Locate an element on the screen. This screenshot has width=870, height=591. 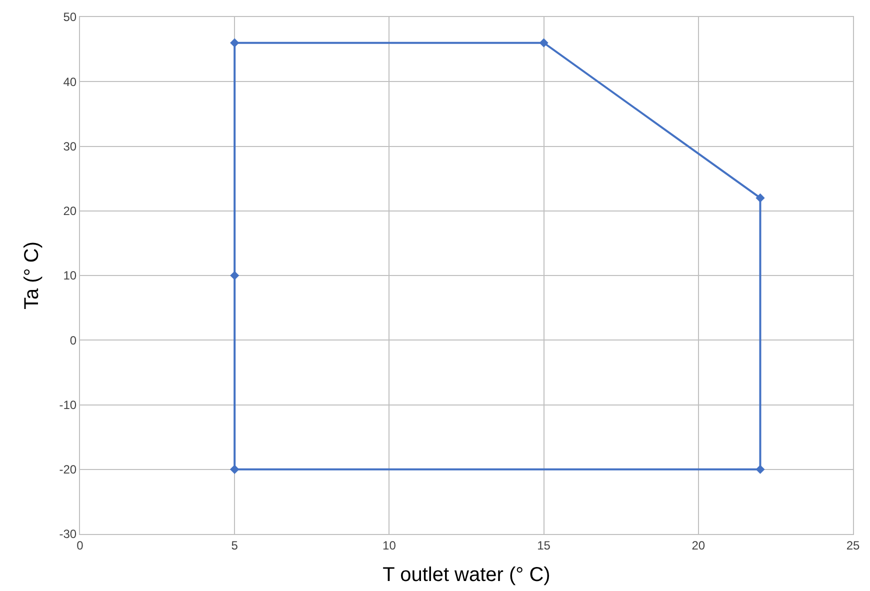
x-tick-label: 5 is located at coordinates (234, 545).